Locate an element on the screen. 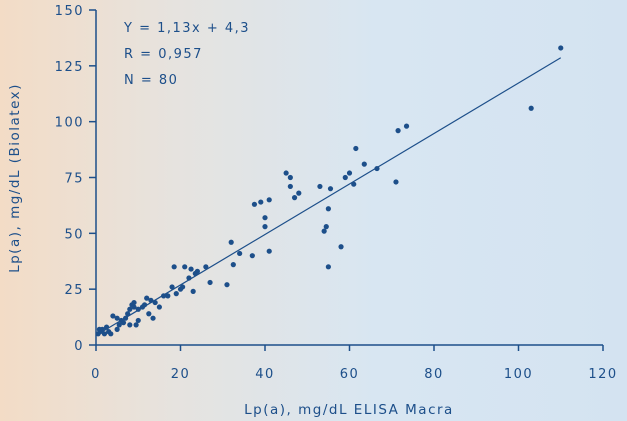 Image resolution: width=627 pixels, height=421 pixels. y-tick-label: 100 is located at coordinates (69, 123).